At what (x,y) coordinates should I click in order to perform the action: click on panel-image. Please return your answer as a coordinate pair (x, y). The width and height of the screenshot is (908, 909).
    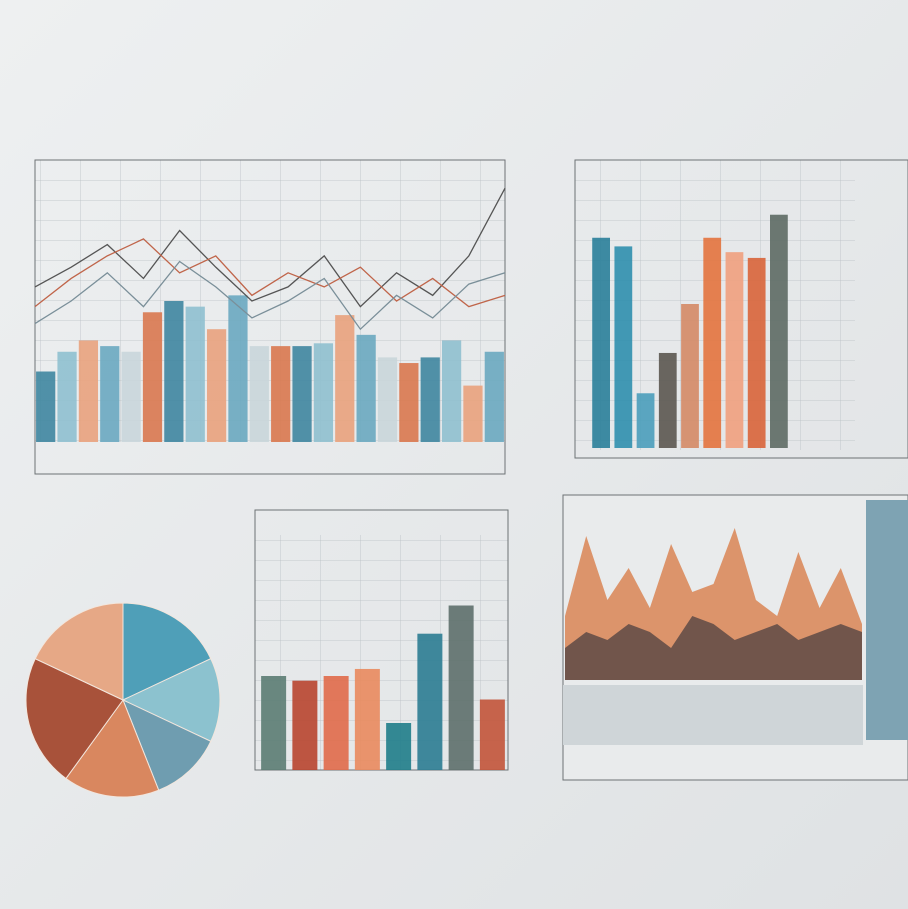
    Looking at the image, I should click on (887, 620).